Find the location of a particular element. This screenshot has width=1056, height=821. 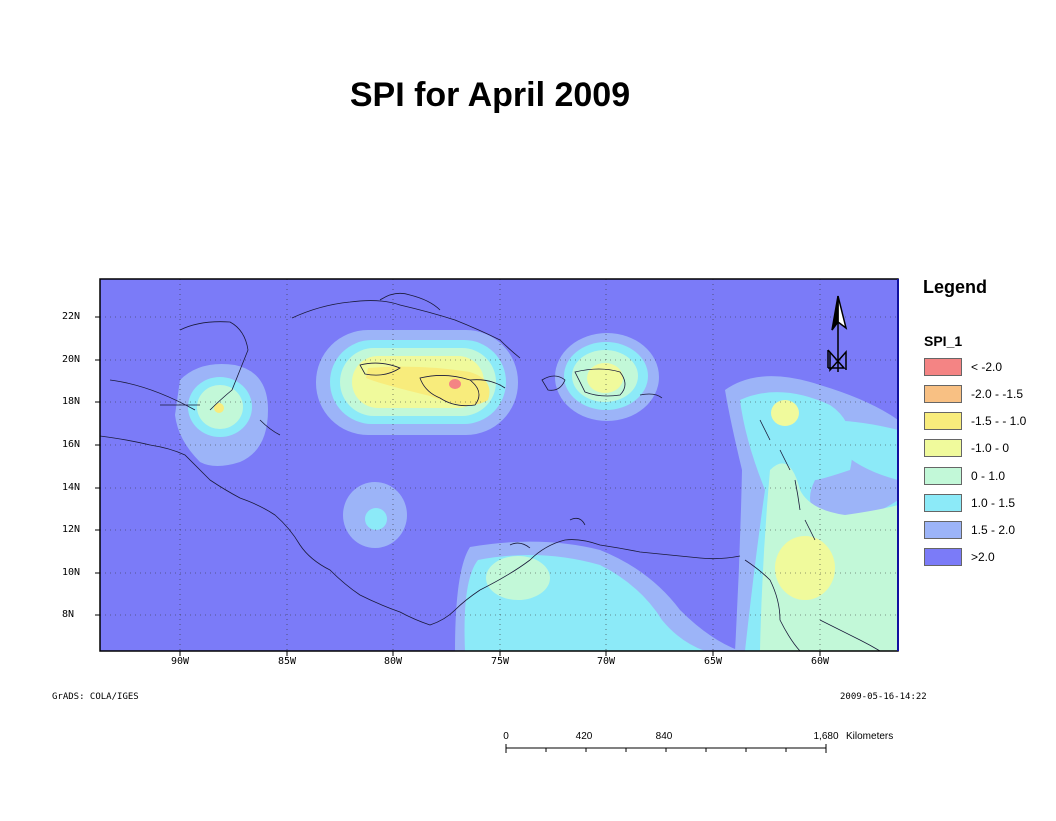

legend-item: < -2.0 is located at coordinates (963, 367).